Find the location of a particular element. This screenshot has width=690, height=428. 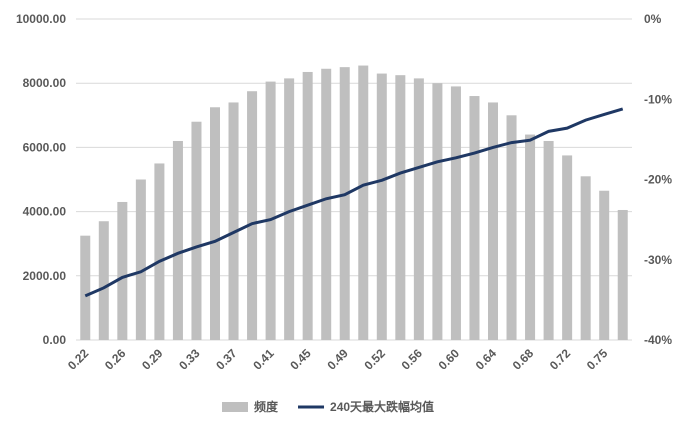

y-tick-label: 4000.00 is located at coordinates (45, 212).